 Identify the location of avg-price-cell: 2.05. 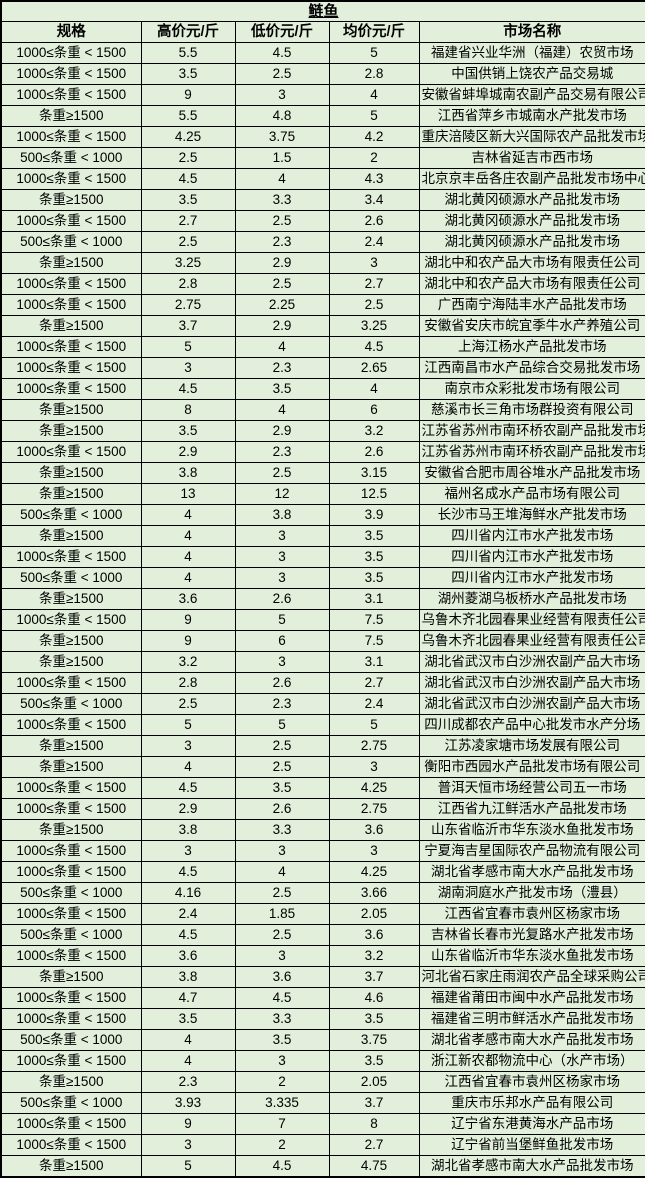
(374, 1082).